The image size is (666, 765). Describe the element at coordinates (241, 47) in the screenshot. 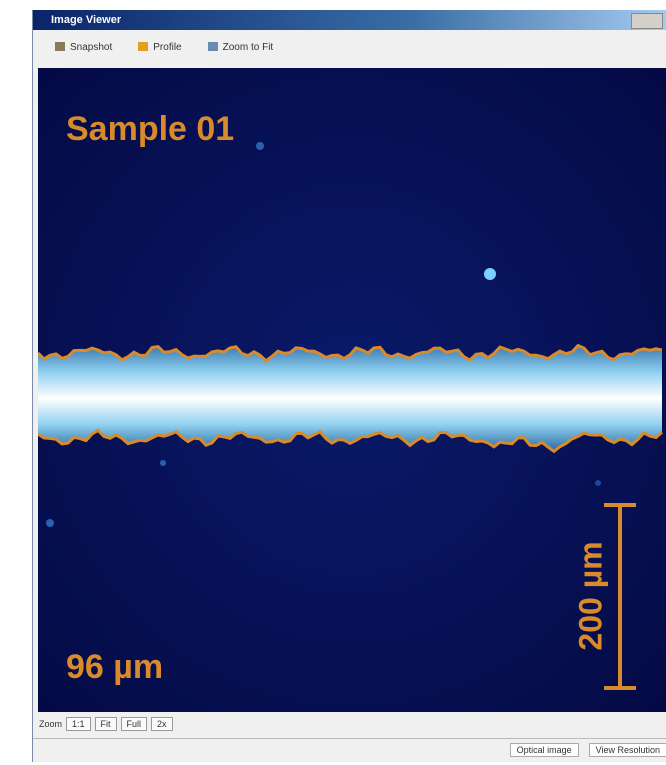

I see `toolbar-button: Zoom to Fit` at that location.